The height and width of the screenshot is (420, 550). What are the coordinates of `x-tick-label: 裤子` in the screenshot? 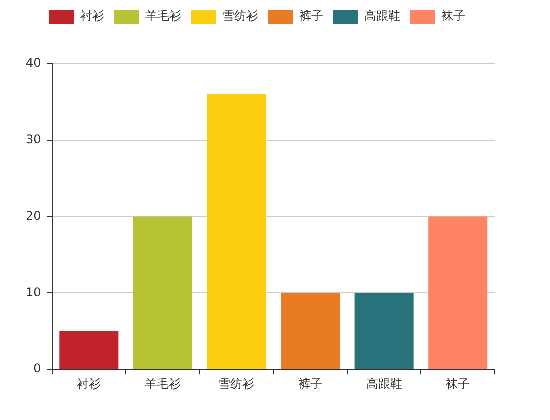 It's located at (310, 383).